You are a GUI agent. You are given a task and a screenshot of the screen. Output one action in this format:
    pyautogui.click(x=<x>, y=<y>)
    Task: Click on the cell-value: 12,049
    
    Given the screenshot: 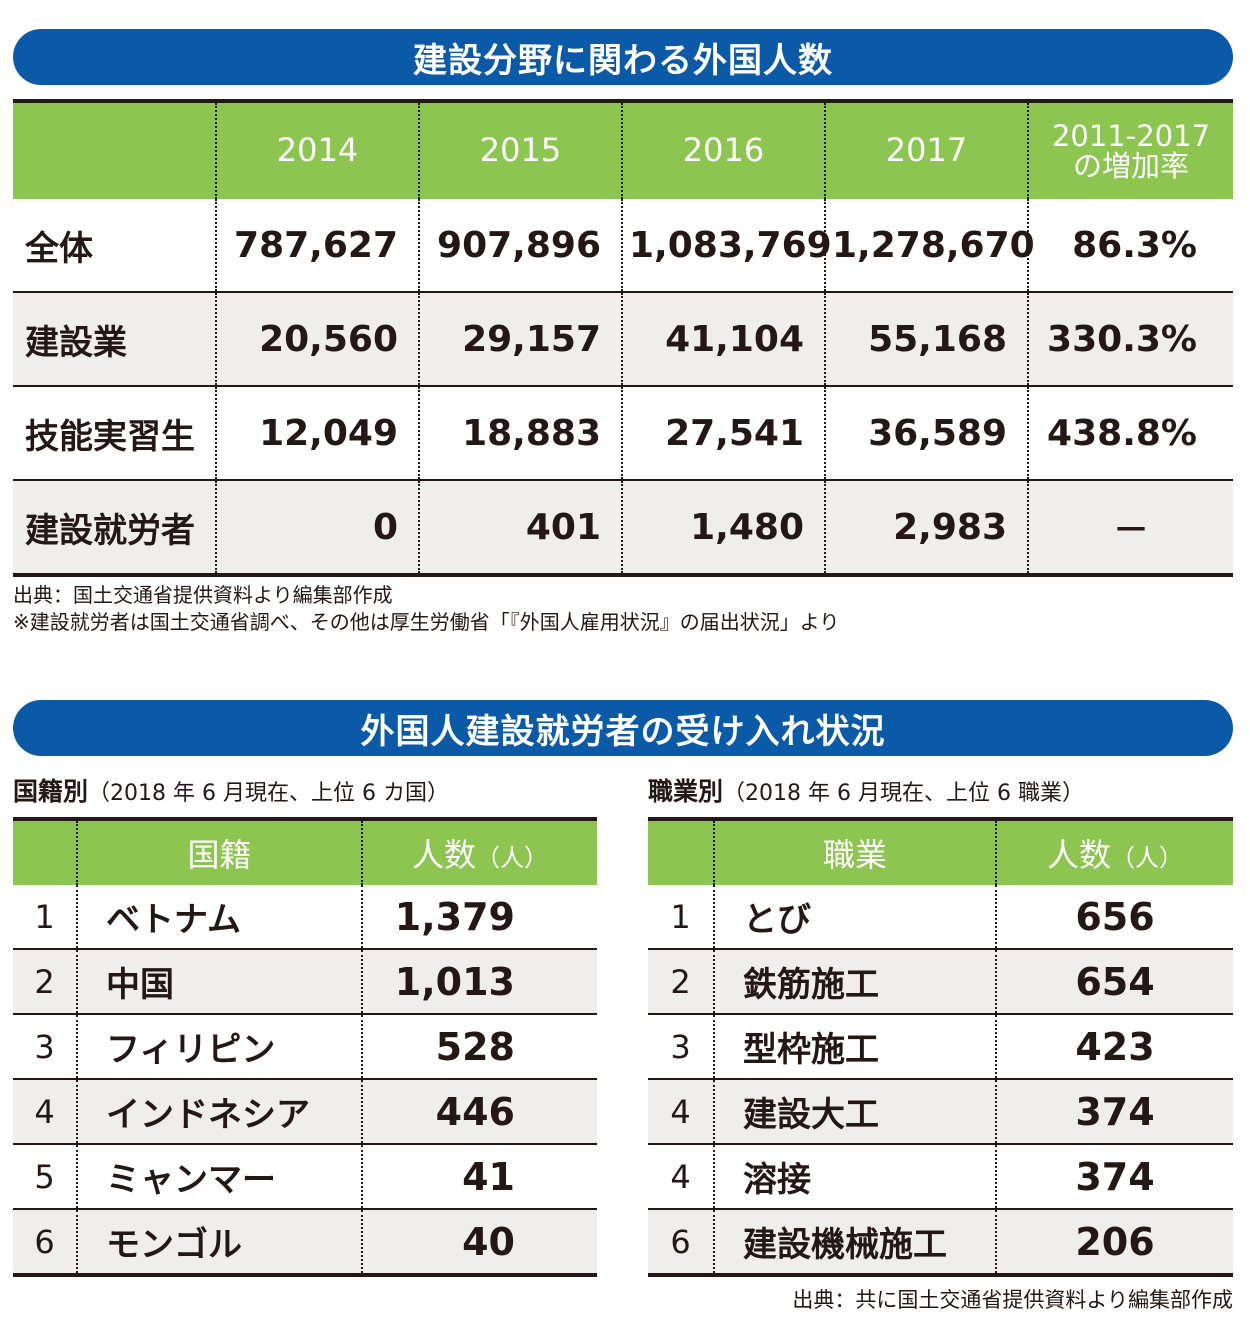 What is the action you would take?
    pyautogui.click(x=317, y=432)
    